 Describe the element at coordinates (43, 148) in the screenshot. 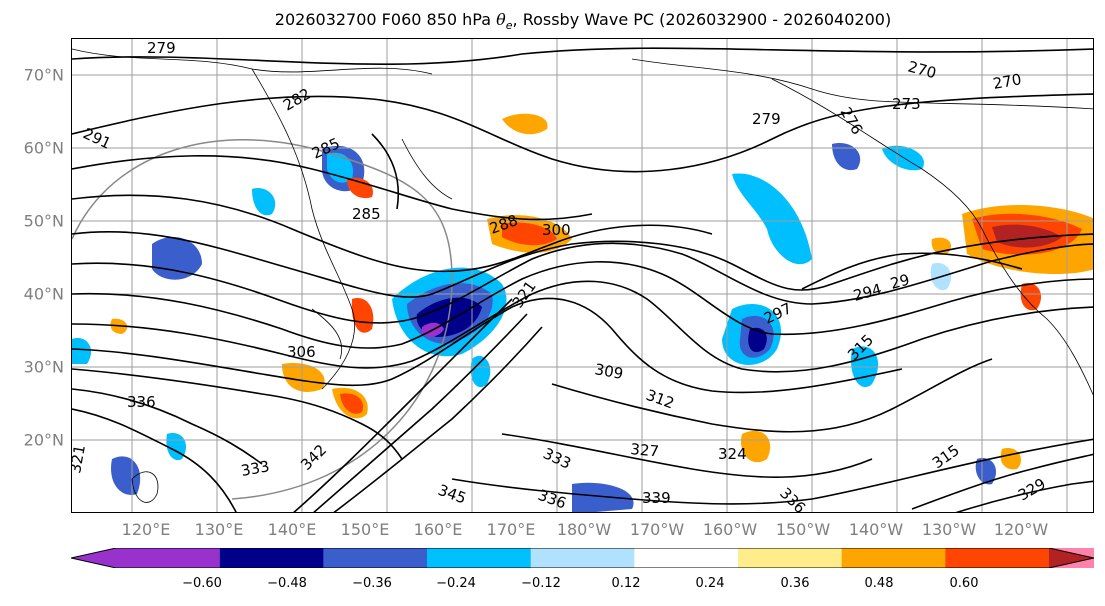

I see `lat-label-60n: 60°N` at that location.